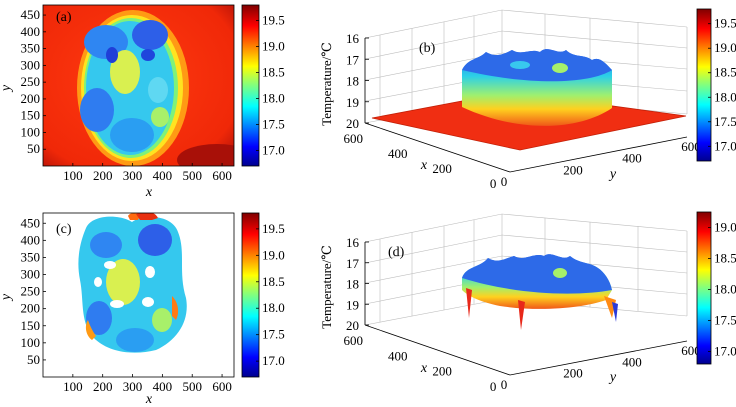 This screenshot has height=407, width=736. What do you see at coordinates (270, 85) in the screenshot?
I see `panel-a-colorbar-ticks: 17.0 17.5 18.0 18.5 19.0 19.5` at bounding box center [270, 85].